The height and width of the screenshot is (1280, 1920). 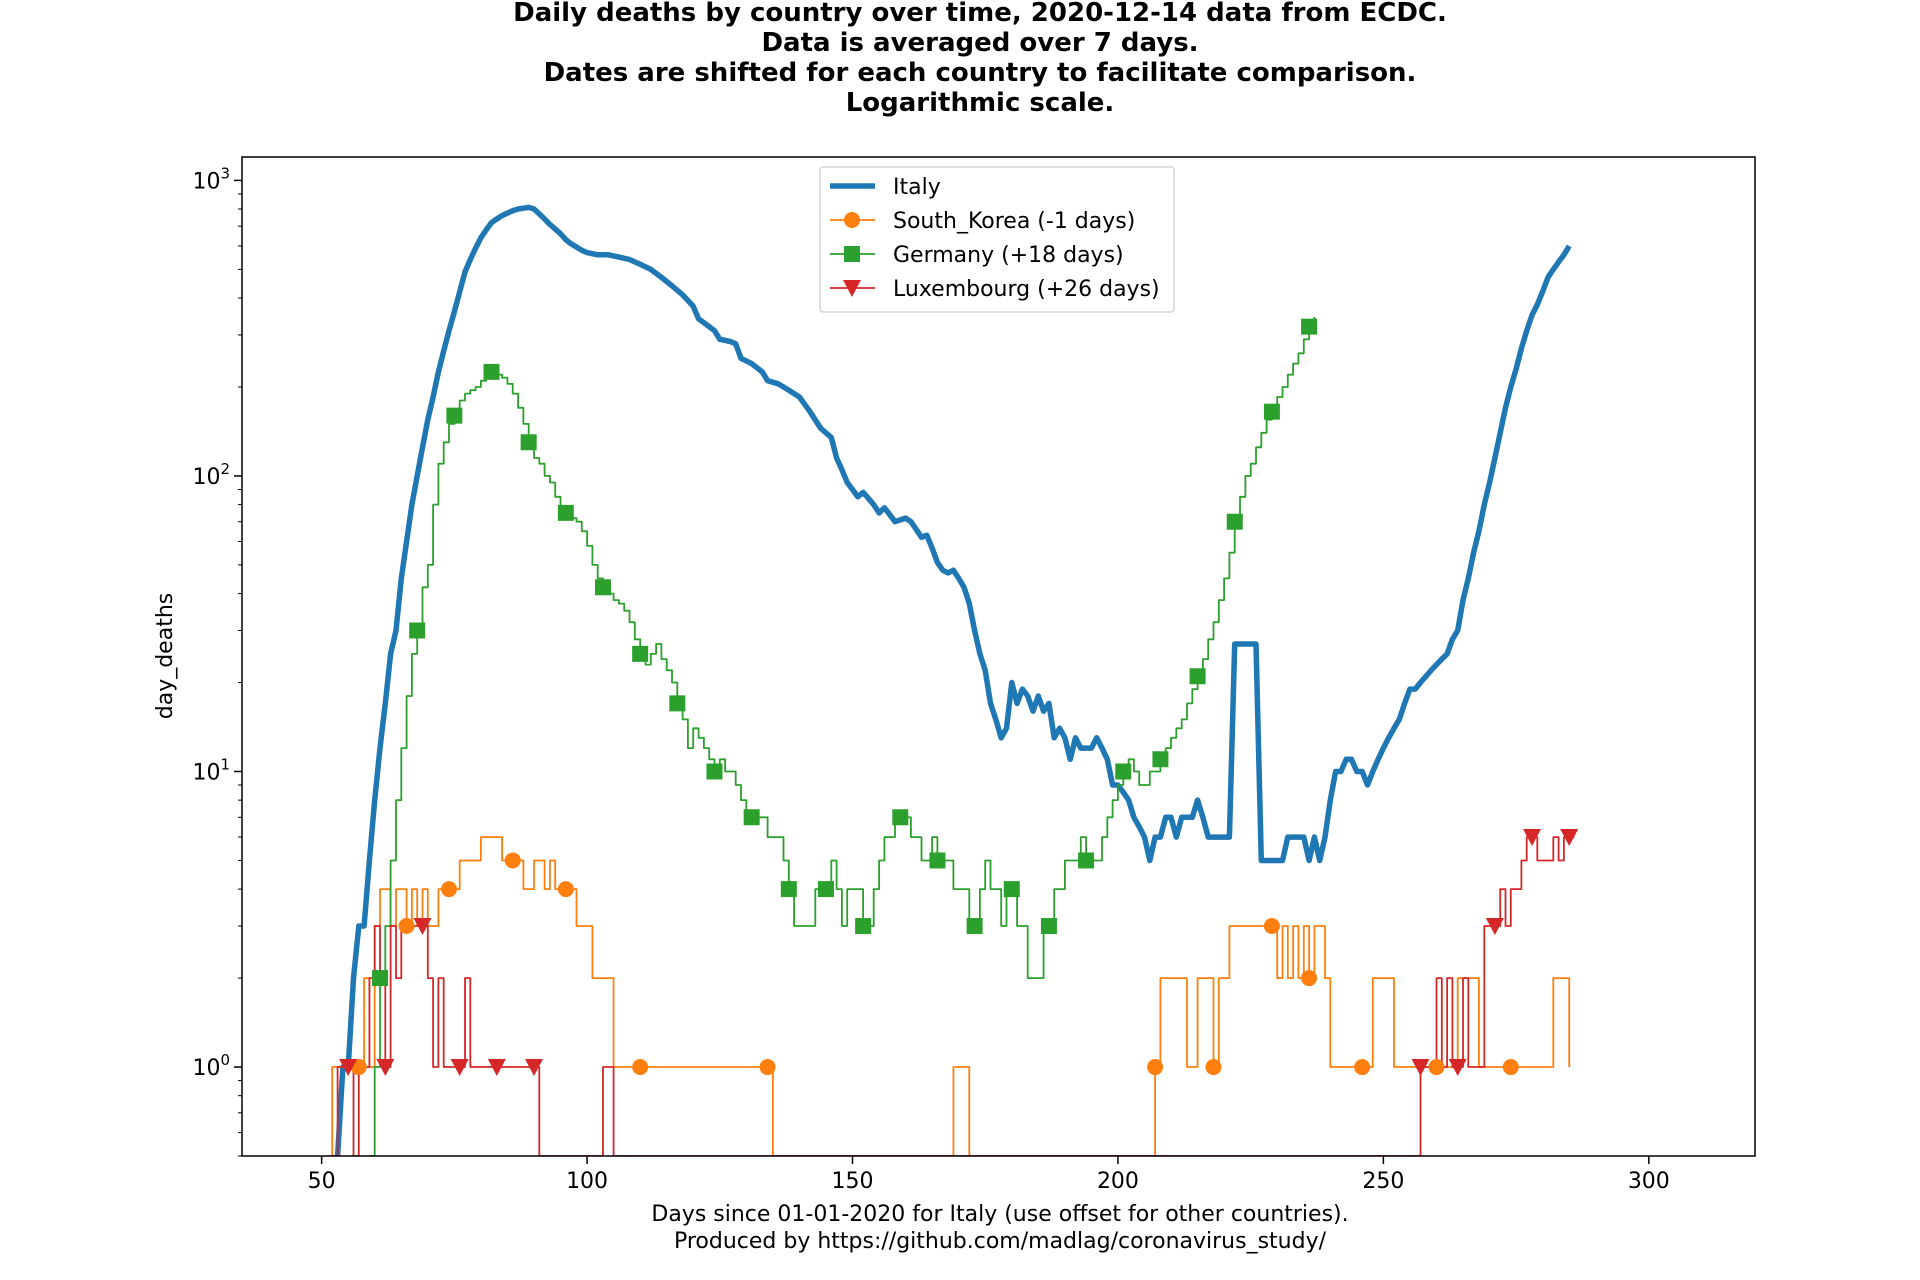 What do you see at coordinates (587, 1181) in the screenshot?
I see `x-tick-label: 100` at bounding box center [587, 1181].